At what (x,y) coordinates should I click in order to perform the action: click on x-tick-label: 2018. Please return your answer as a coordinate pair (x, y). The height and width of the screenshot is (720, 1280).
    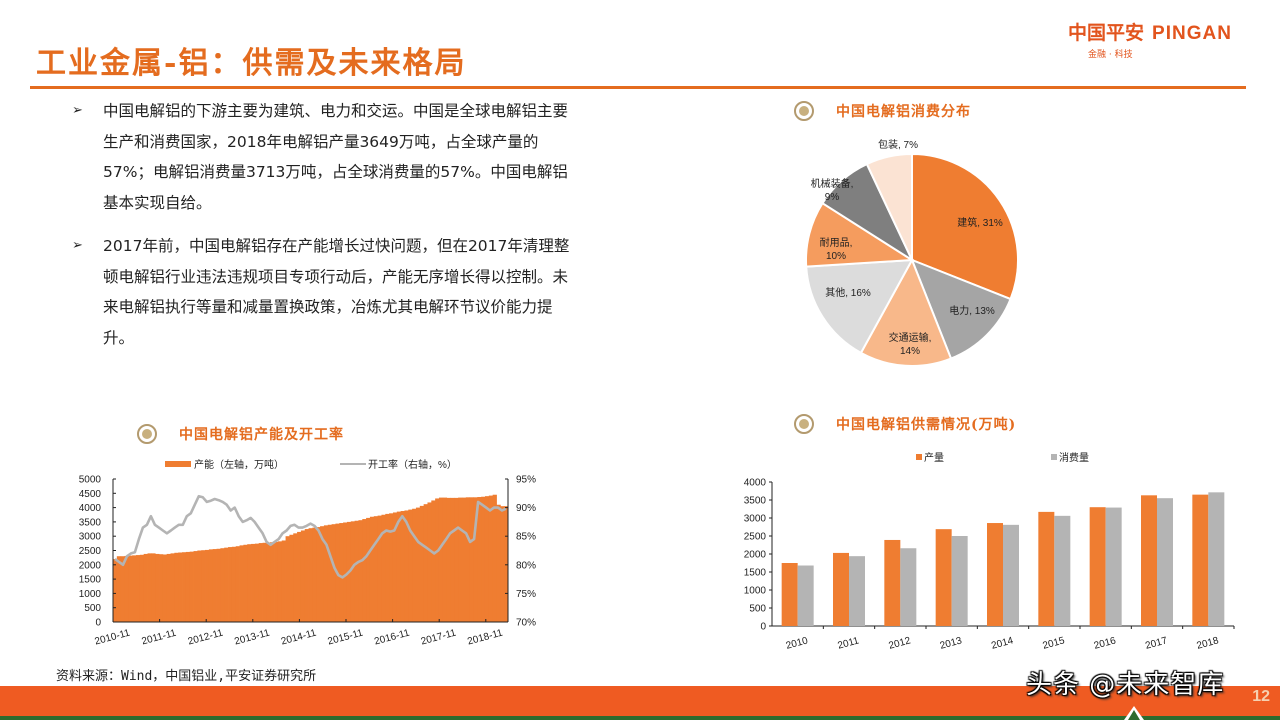
    Looking at the image, I should click on (1208, 643).